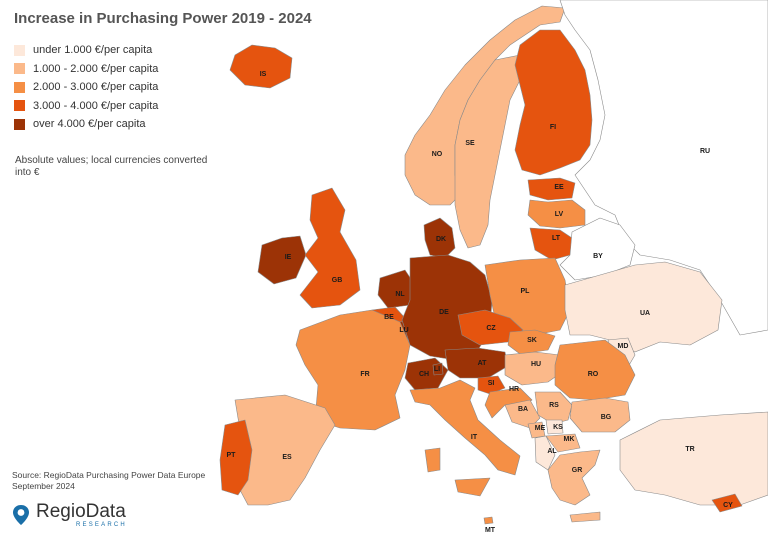 The height and width of the screenshot is (543, 768). I want to click on country-label-ru: RU, so click(705, 151).